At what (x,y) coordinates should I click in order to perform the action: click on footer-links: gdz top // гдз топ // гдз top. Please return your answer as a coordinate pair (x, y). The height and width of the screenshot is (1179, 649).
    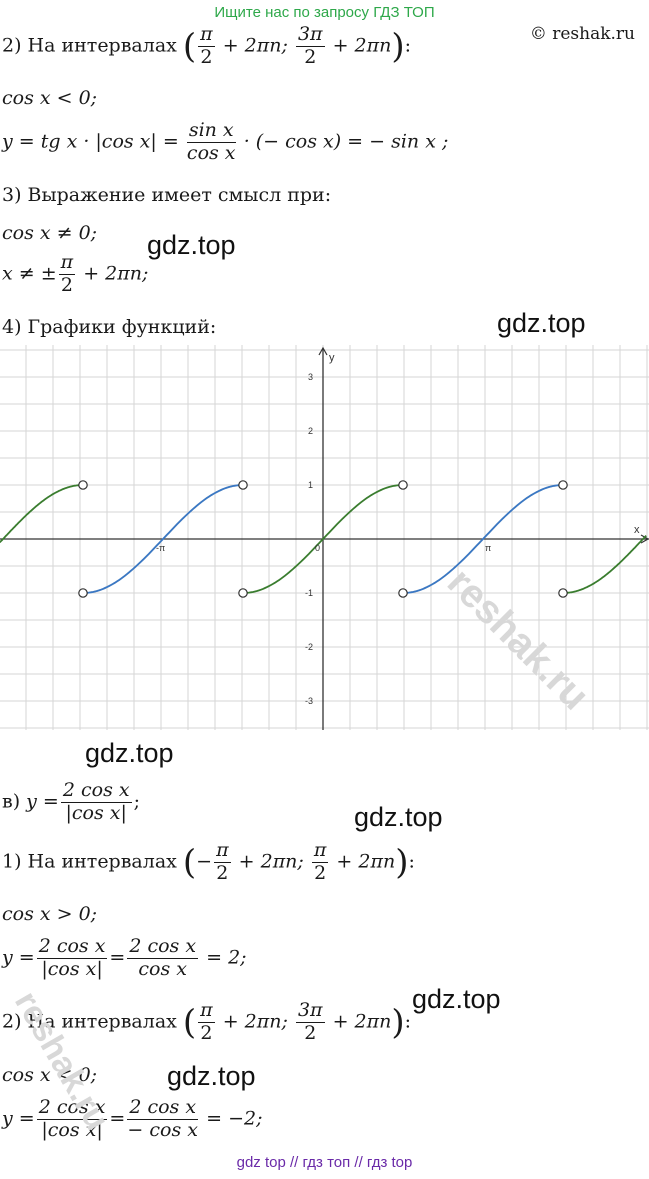
    Looking at the image, I should click on (324, 1162).